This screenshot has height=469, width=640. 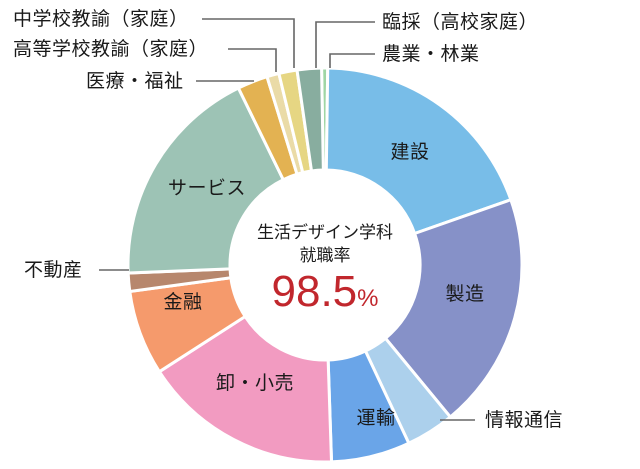 What do you see at coordinates (255, 383) in the screenshot?
I see `label-retail: 卸・小売` at bounding box center [255, 383].